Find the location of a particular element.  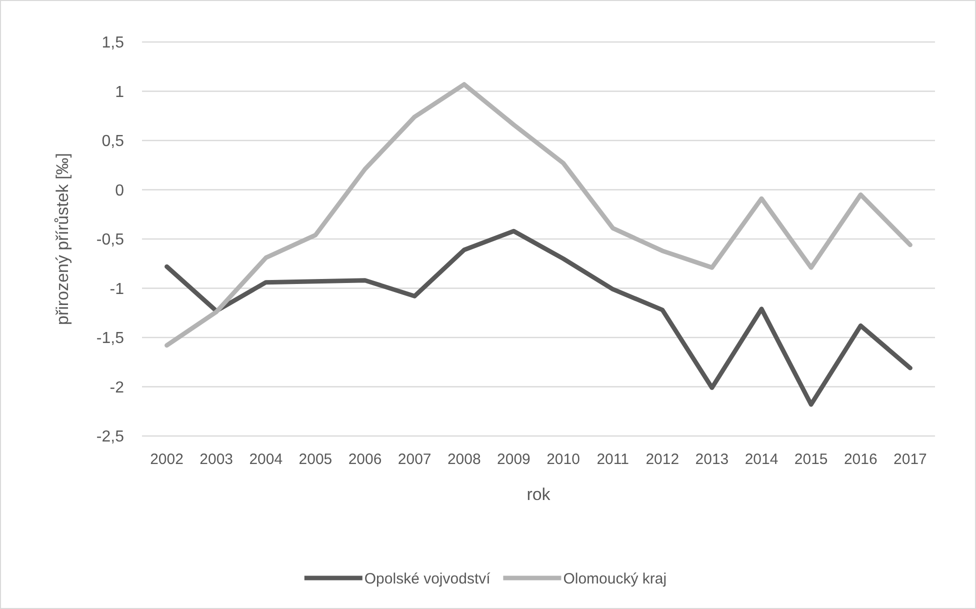

x-tick-label: 2006 is located at coordinates (365, 459).